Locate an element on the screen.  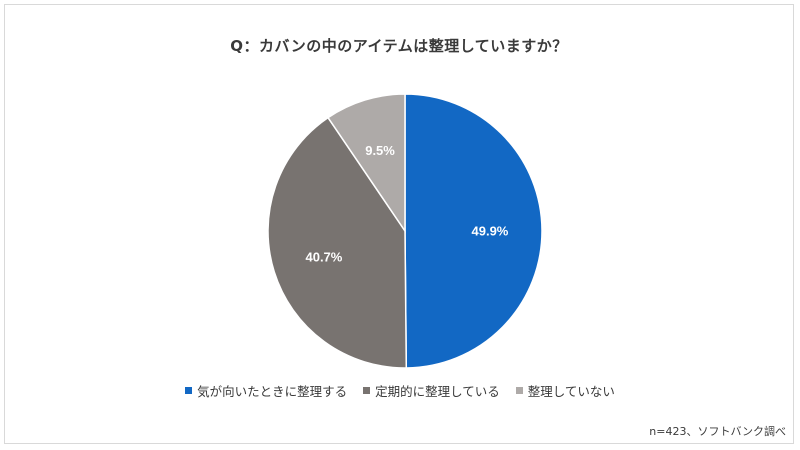
slice-data-label: 9.5% is located at coordinates (380, 150).